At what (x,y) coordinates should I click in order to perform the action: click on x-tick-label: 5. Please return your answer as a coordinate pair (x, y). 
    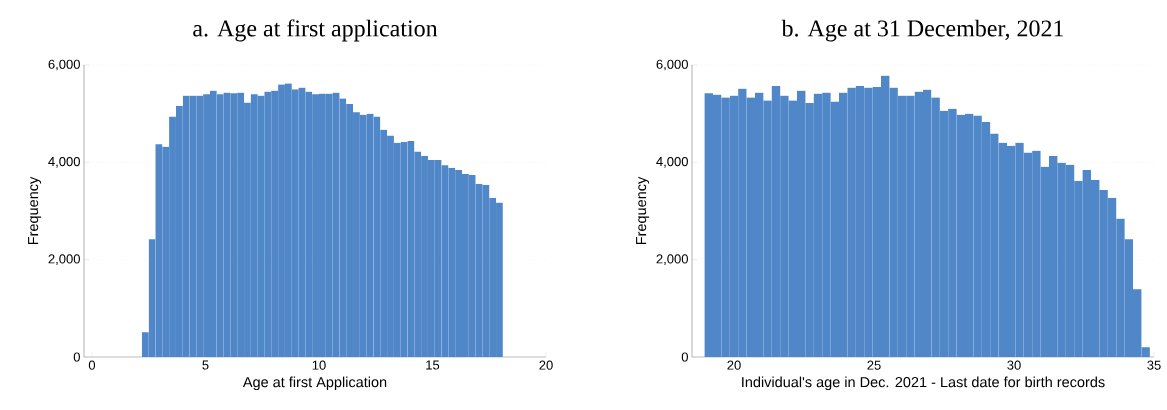
    Looking at the image, I should click on (205, 365).